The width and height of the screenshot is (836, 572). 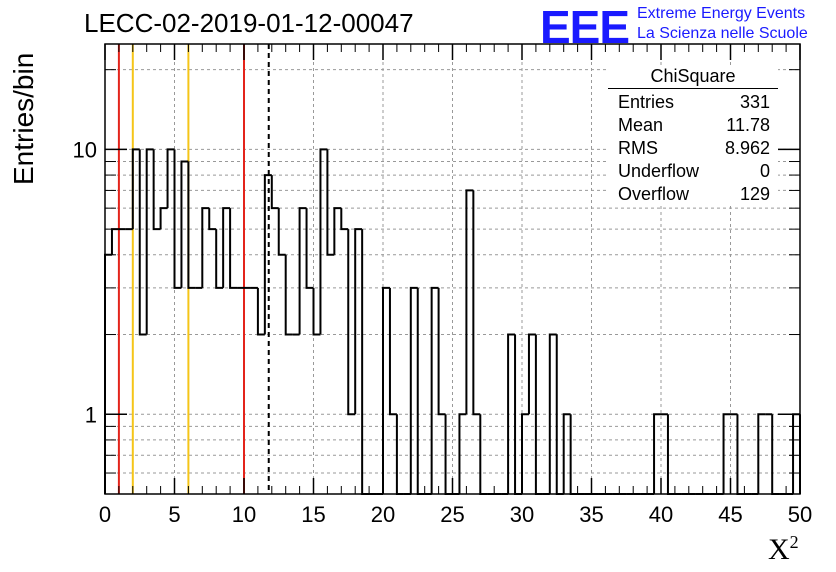 What do you see at coordinates (591, 514) in the screenshot?
I see `x-tick-label: 35` at bounding box center [591, 514].